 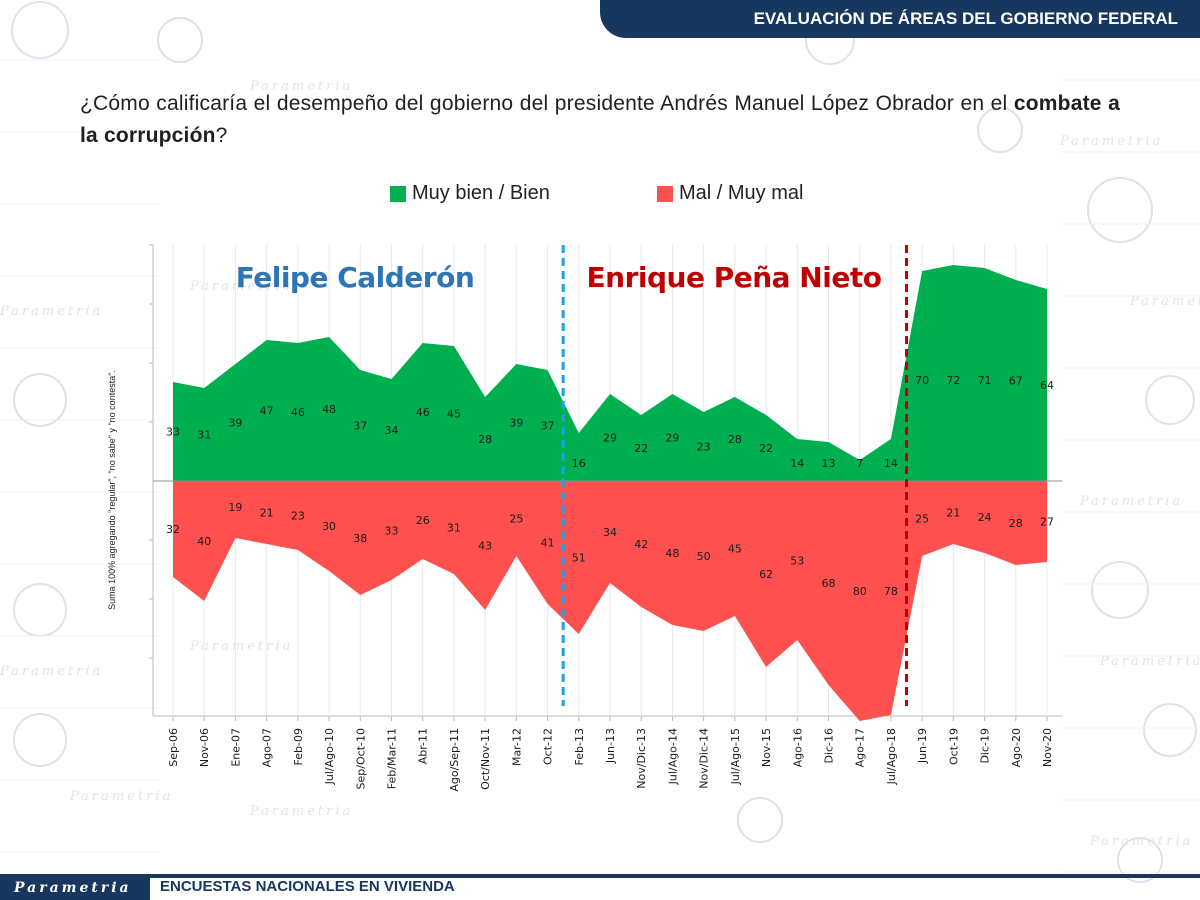 What do you see at coordinates (579, 463) in the screenshot?
I see `data-label-positive: 16` at bounding box center [579, 463].